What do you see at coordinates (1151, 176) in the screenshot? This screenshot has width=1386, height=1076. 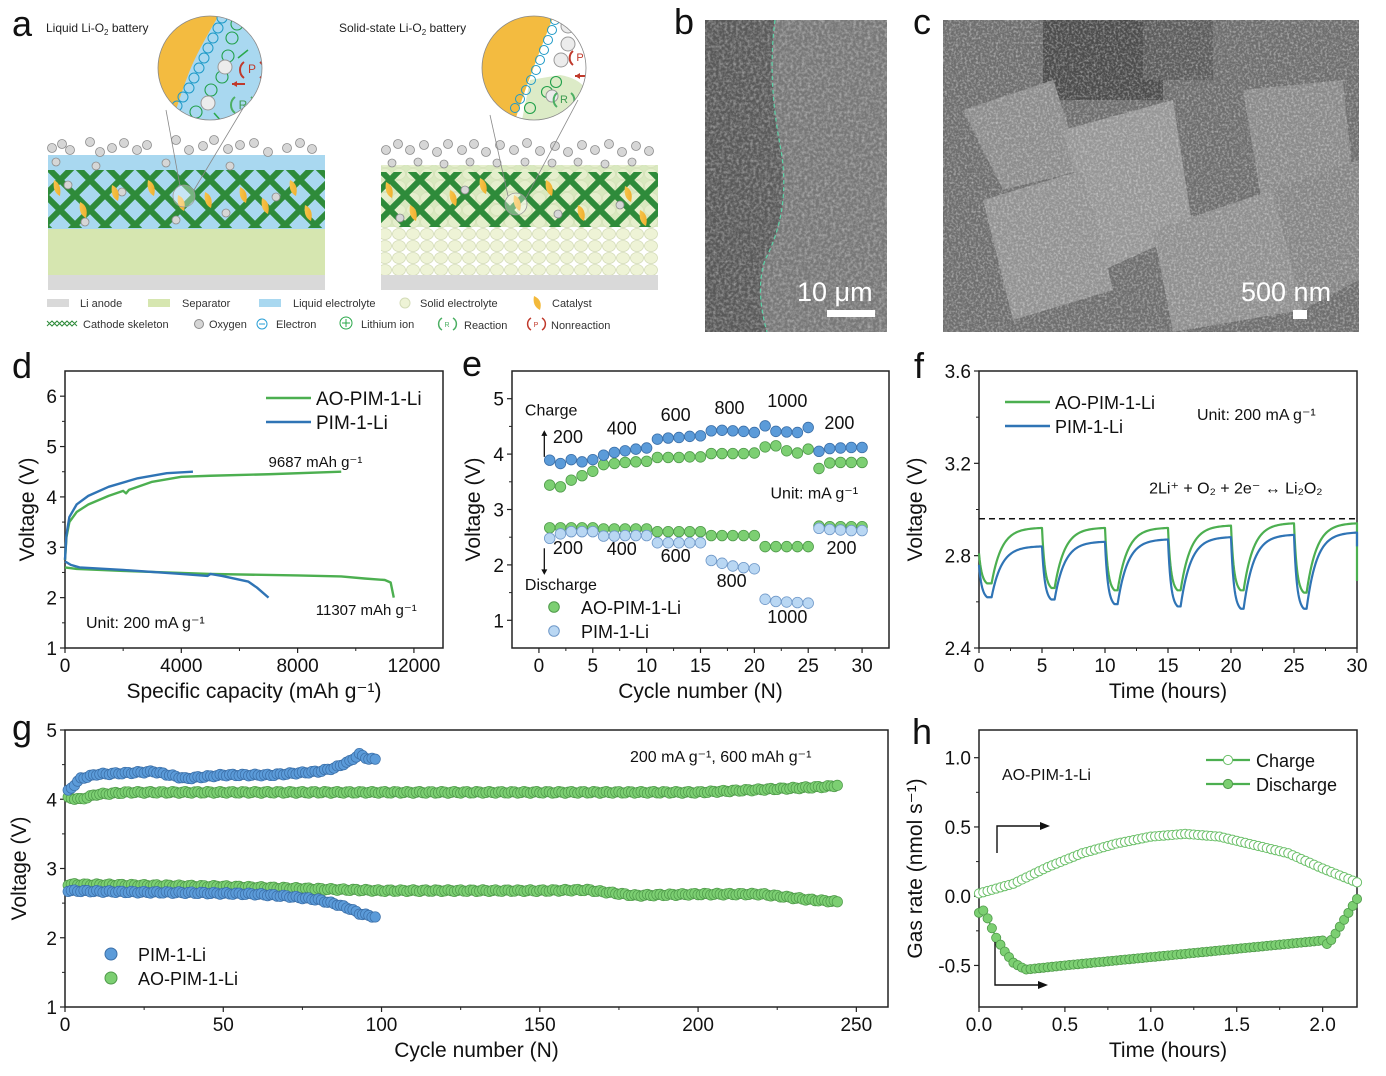 I see `sem-image-catalyst: 500 nm` at bounding box center [1151, 176].